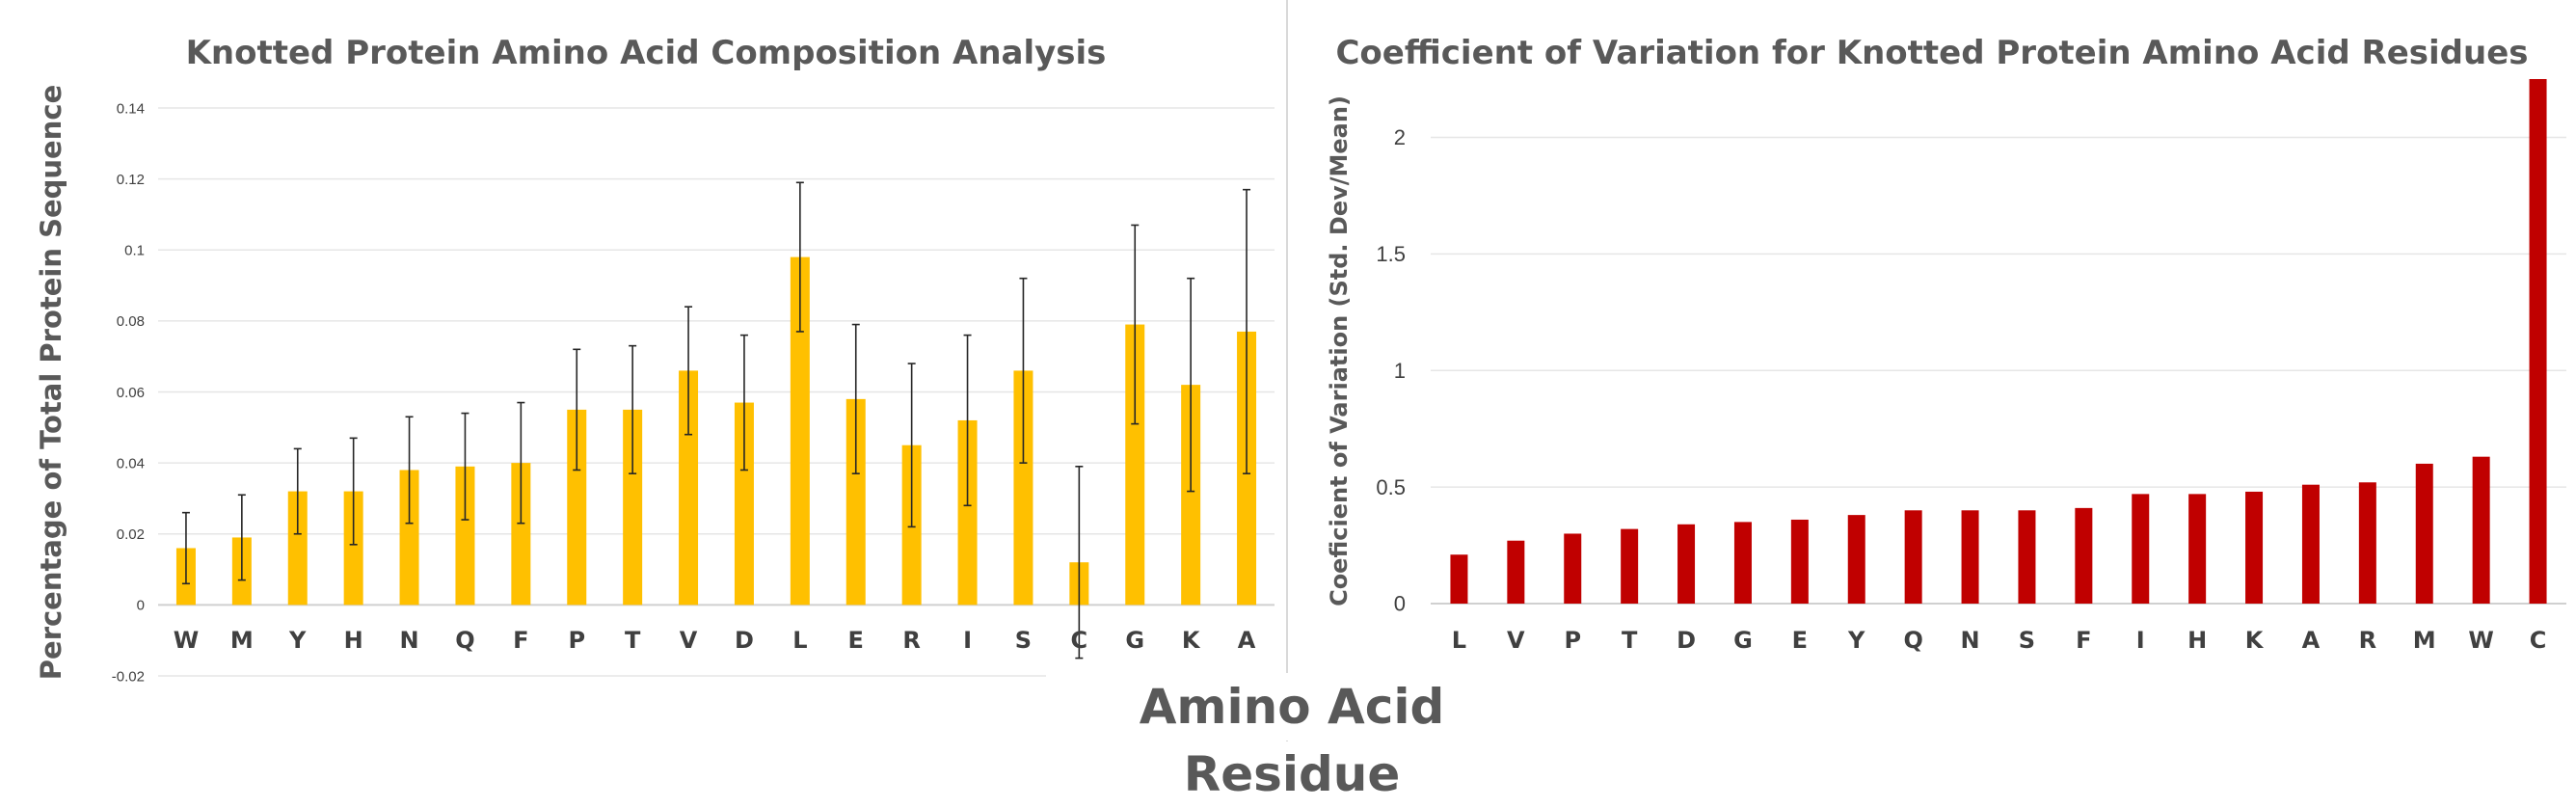  I want to click on y-tick-label: 0.14, so click(131, 109).